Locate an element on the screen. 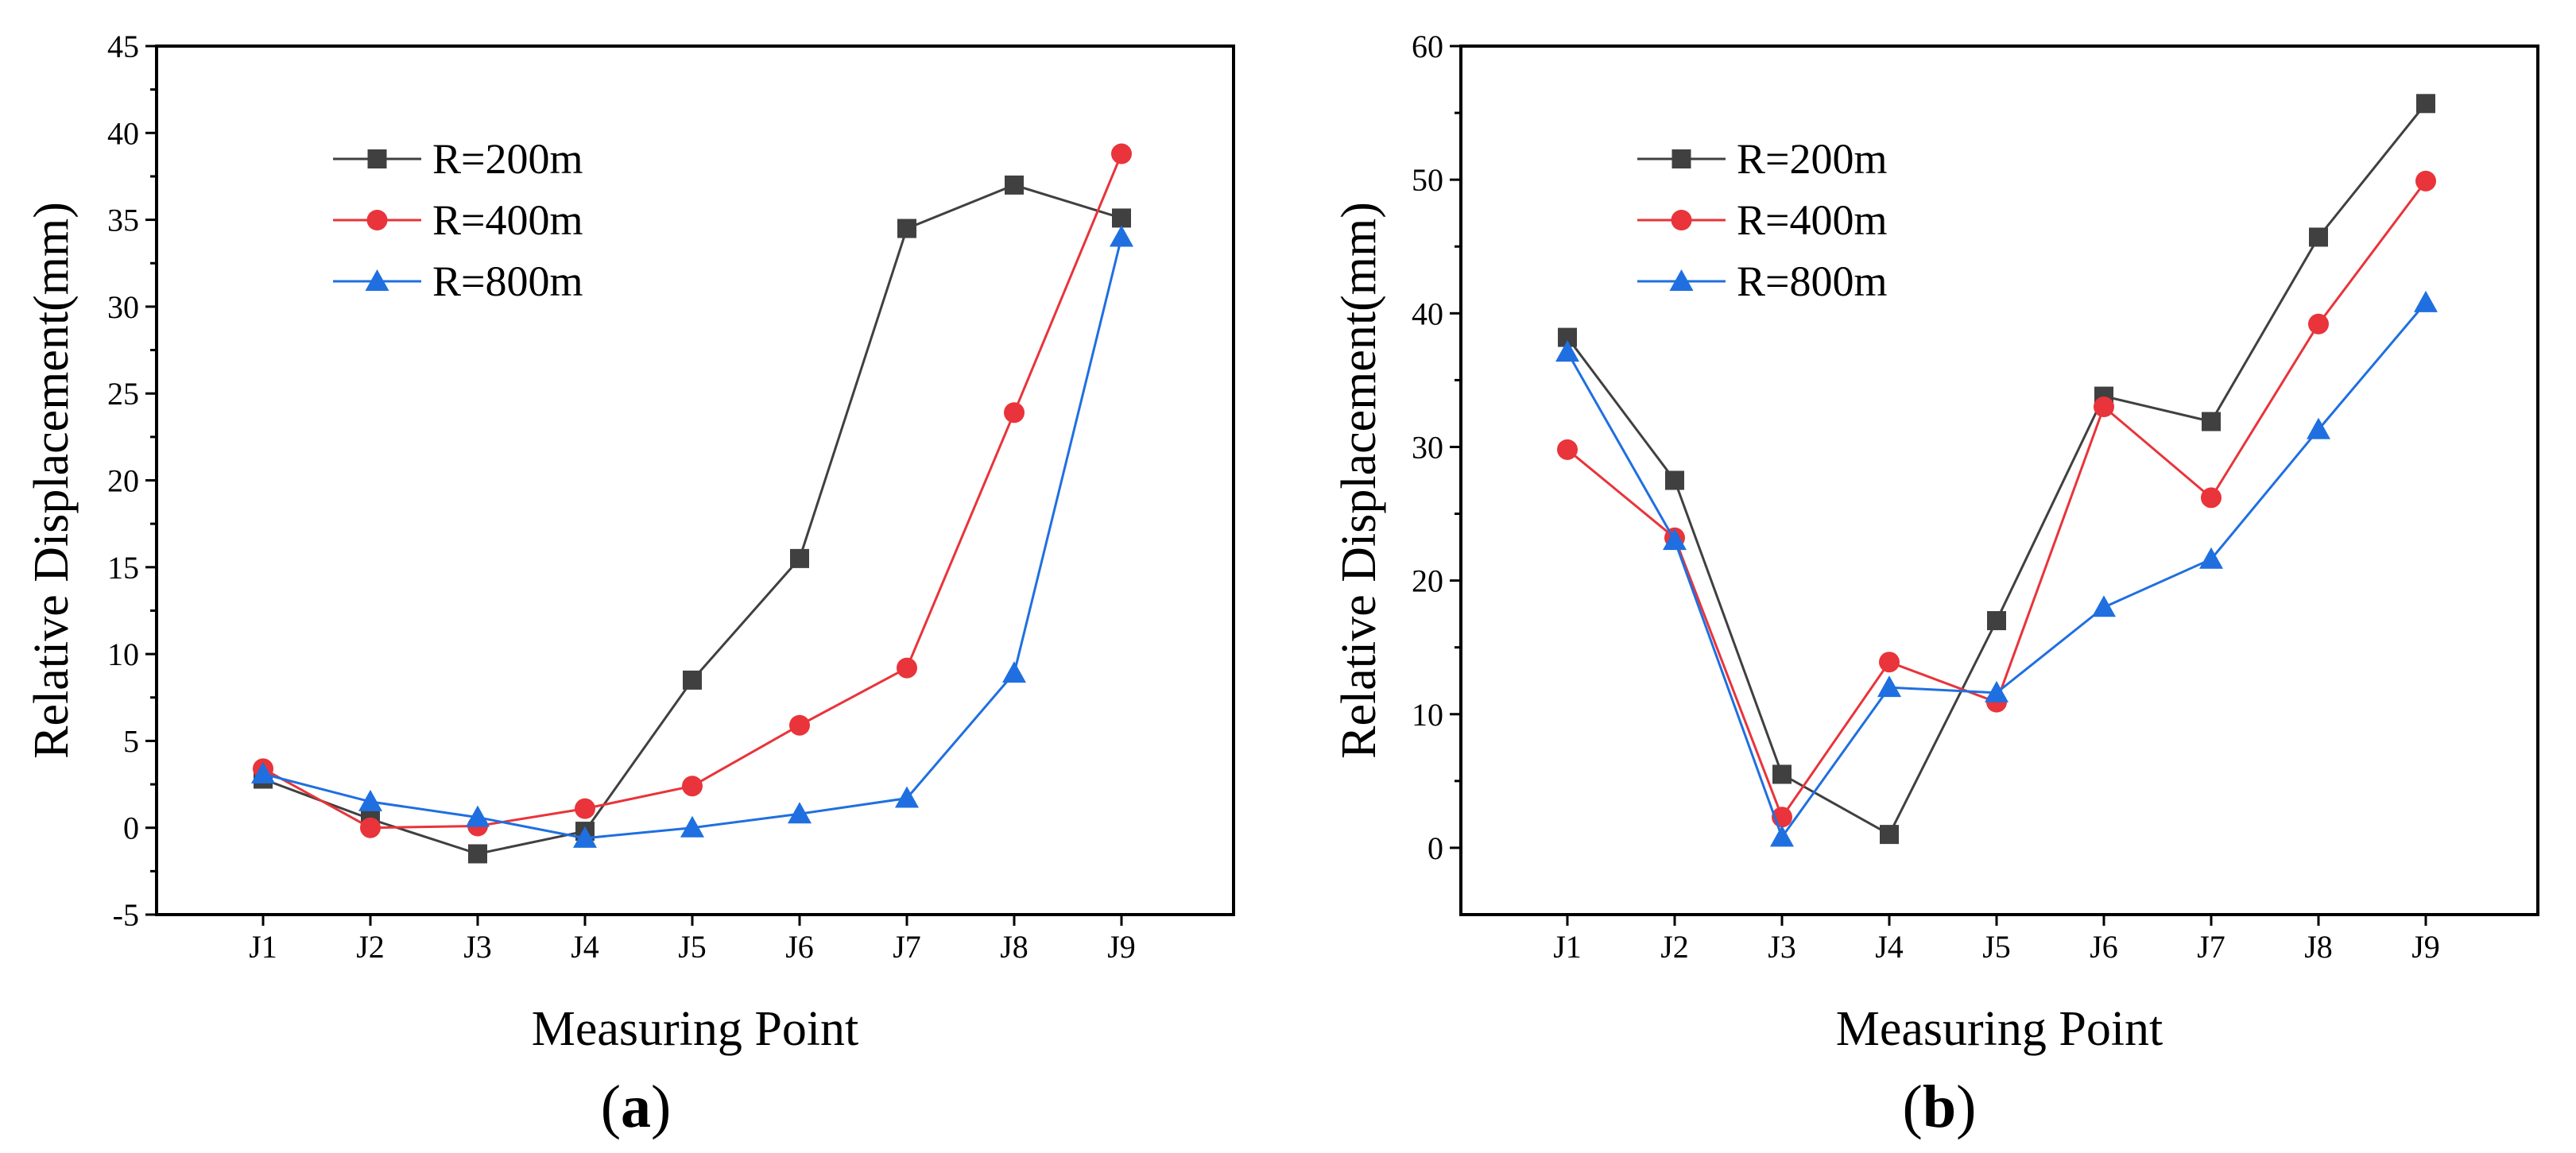  legend: R=200m R=400m R=800m is located at coordinates (458, 220).